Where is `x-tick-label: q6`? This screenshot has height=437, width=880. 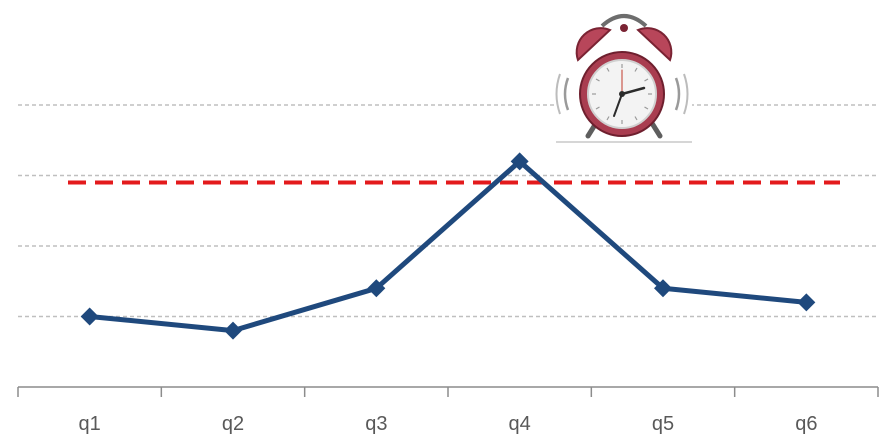
x-tick-label: q6 is located at coordinates (806, 424).